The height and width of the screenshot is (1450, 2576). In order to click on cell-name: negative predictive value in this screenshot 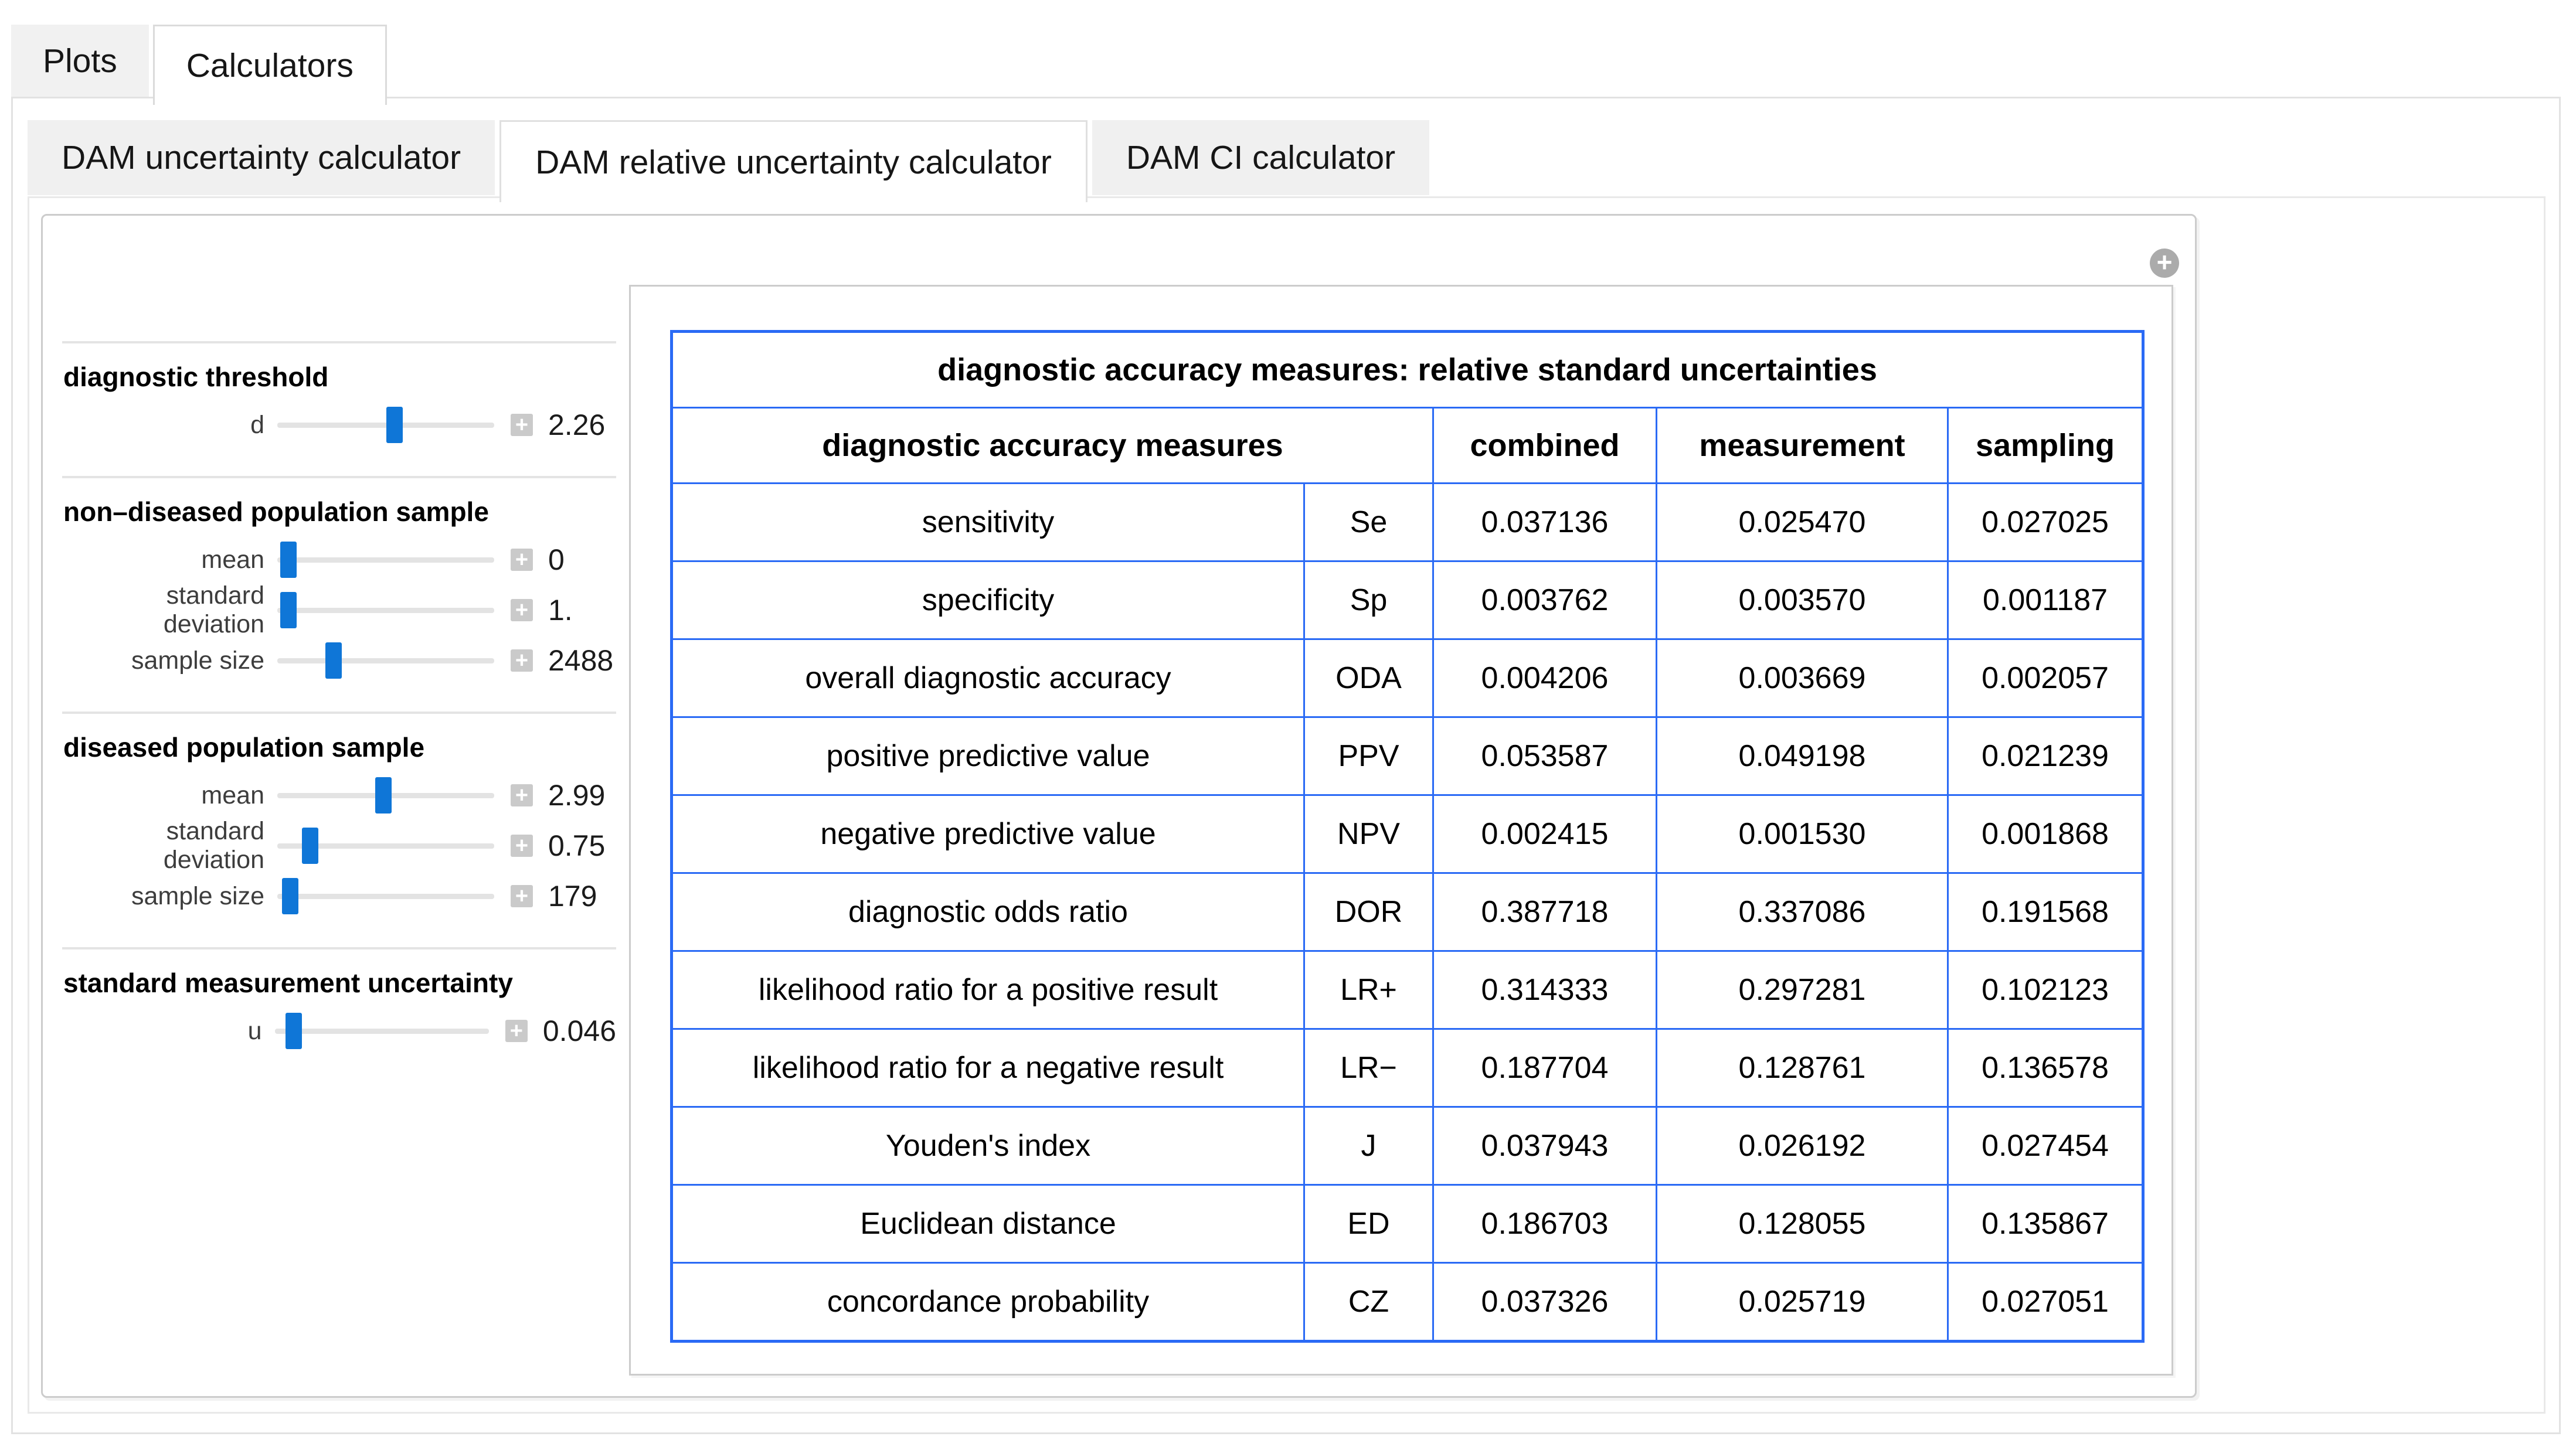, I will do `click(988, 834)`.